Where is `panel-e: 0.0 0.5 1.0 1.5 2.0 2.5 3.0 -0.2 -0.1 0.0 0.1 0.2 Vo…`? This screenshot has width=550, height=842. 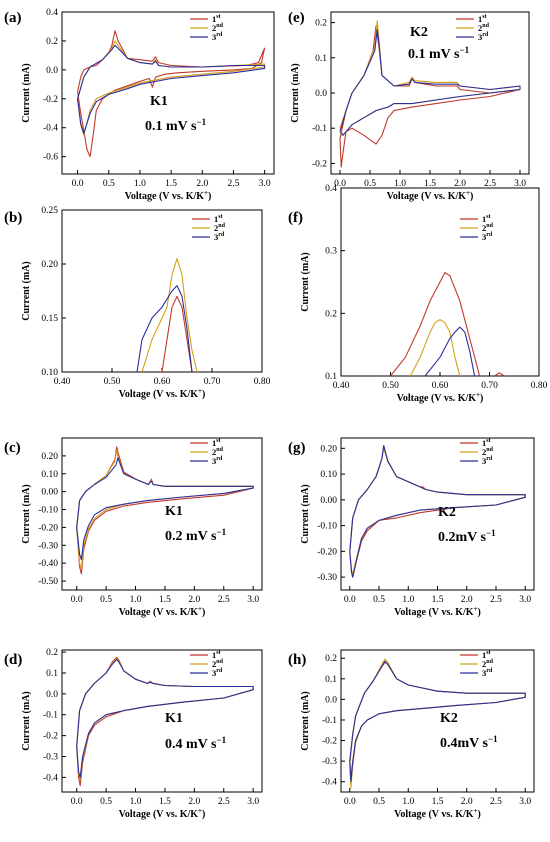
panel-e: 0.0 0.5 1.0 1.5 2.0 2.5 3.0 -0.2 -0.1 0.0 0.1 0.2 Vo… is located at coordinates (409, 106).